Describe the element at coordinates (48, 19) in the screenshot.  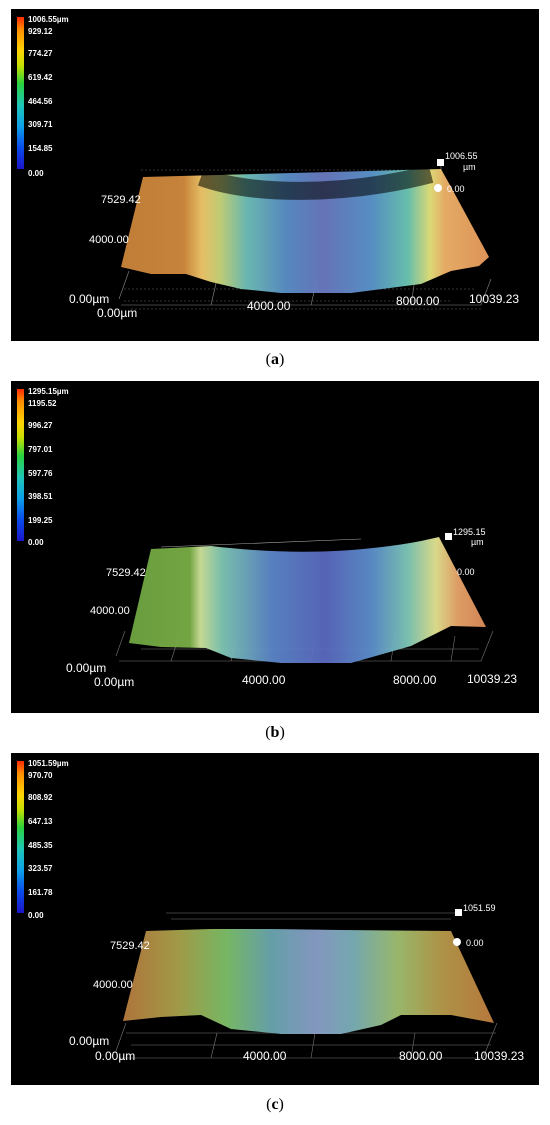
I see `legend-tick: 1006.55µm` at that location.